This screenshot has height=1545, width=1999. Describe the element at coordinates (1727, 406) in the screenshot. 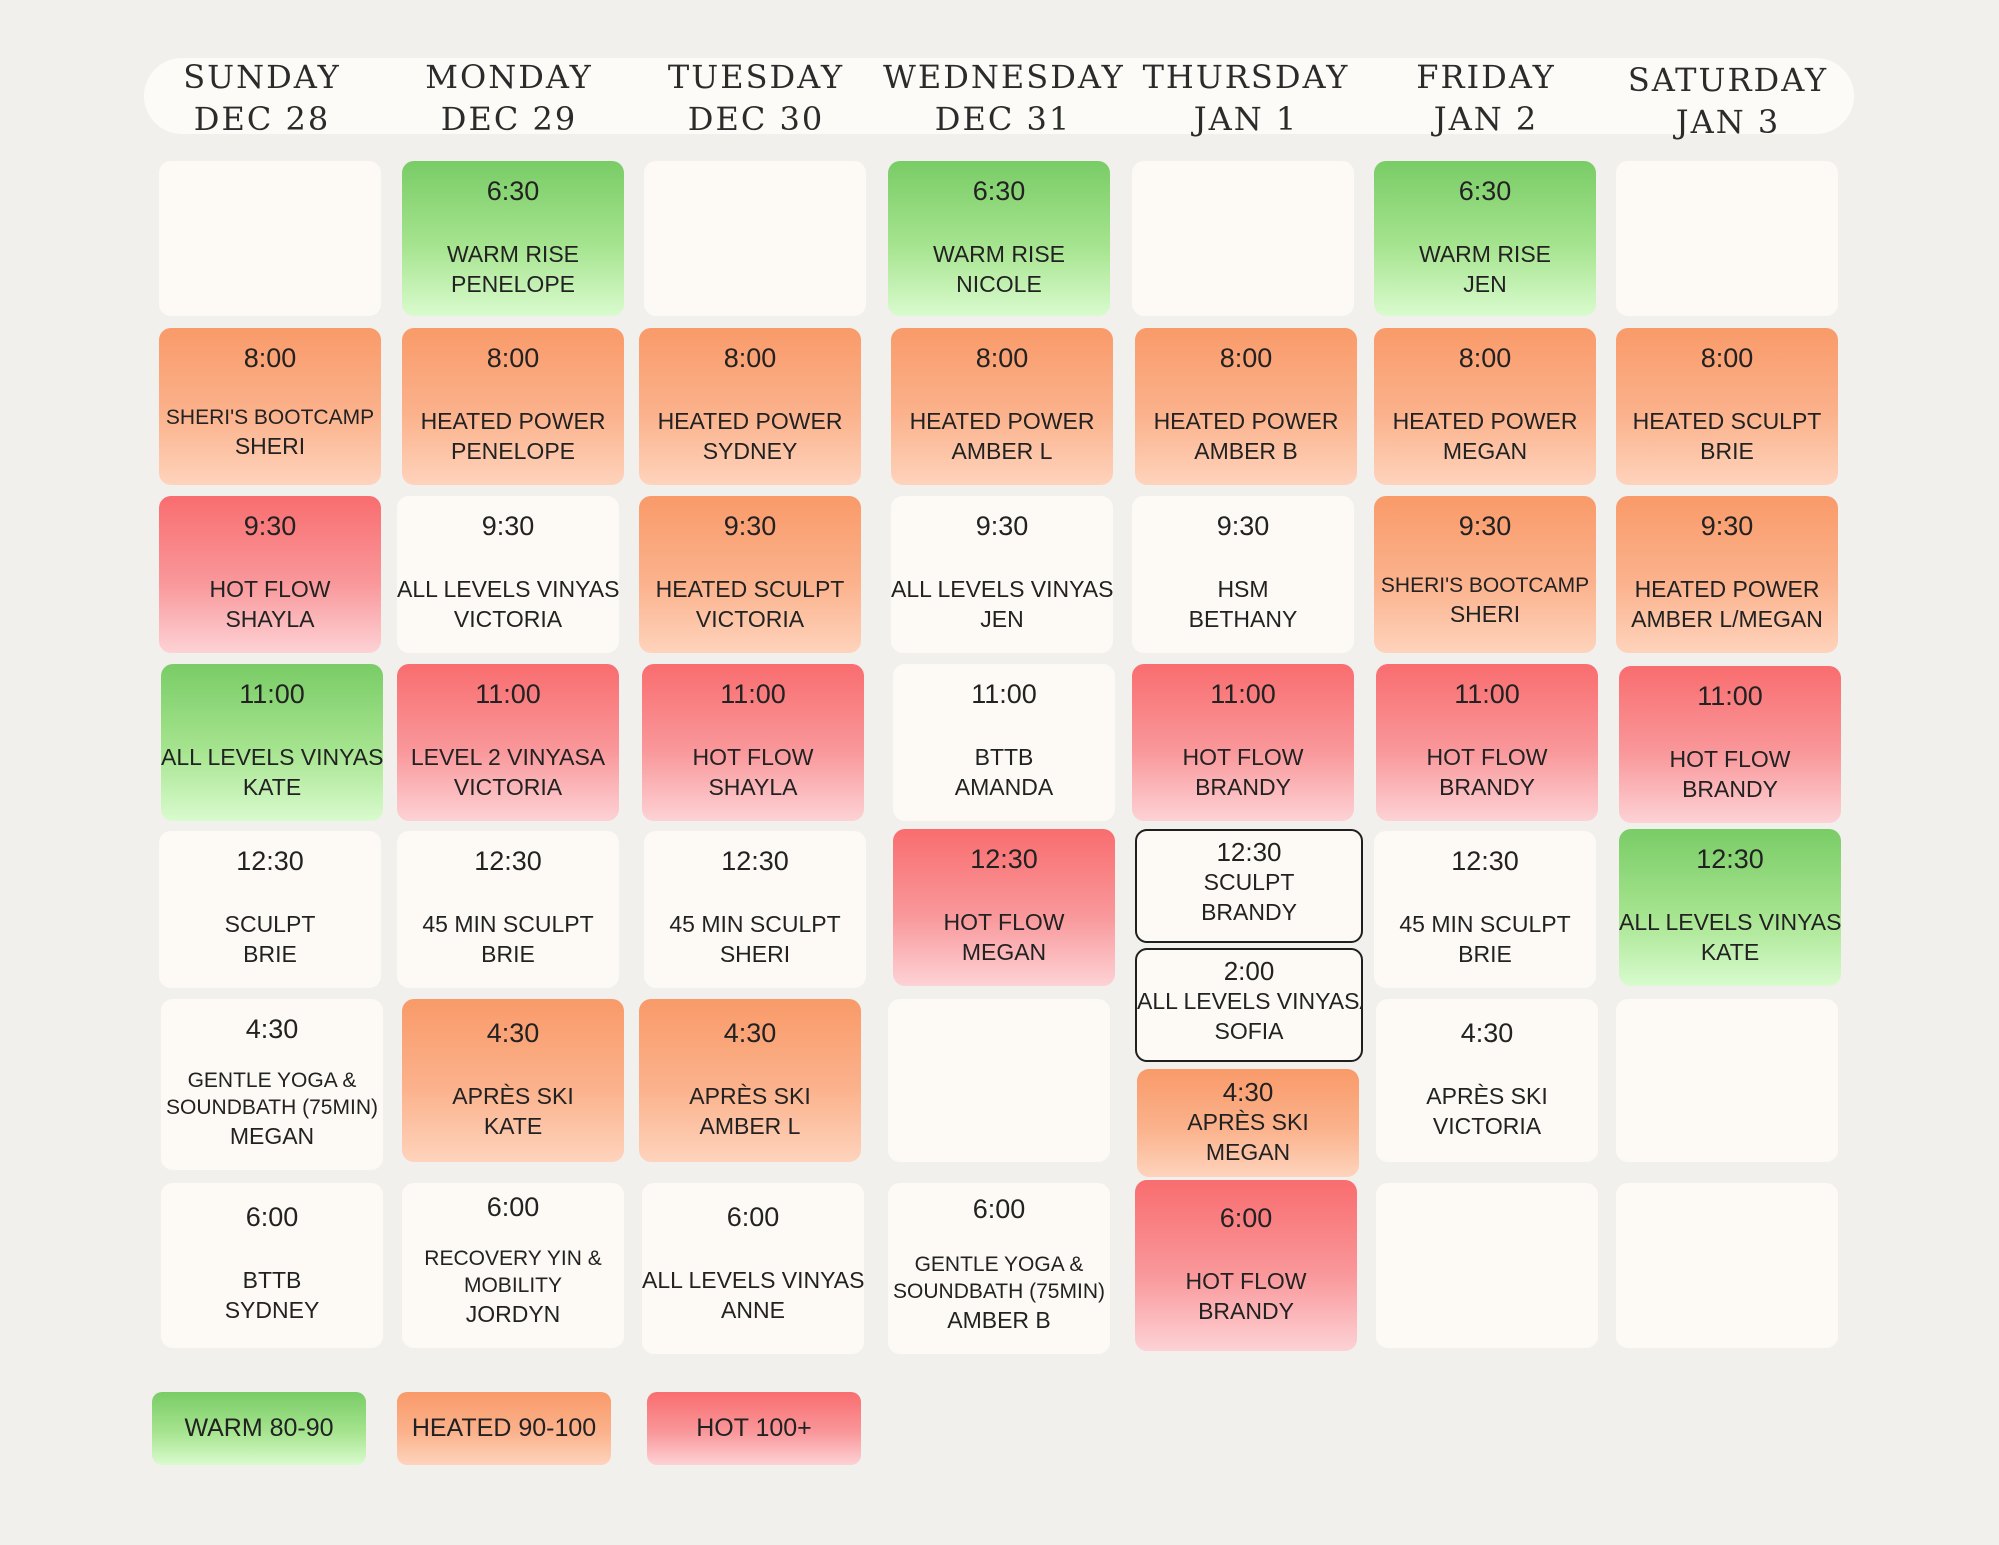

I see `class-card: 8:00 HEATED SCULPT BRIE` at that location.